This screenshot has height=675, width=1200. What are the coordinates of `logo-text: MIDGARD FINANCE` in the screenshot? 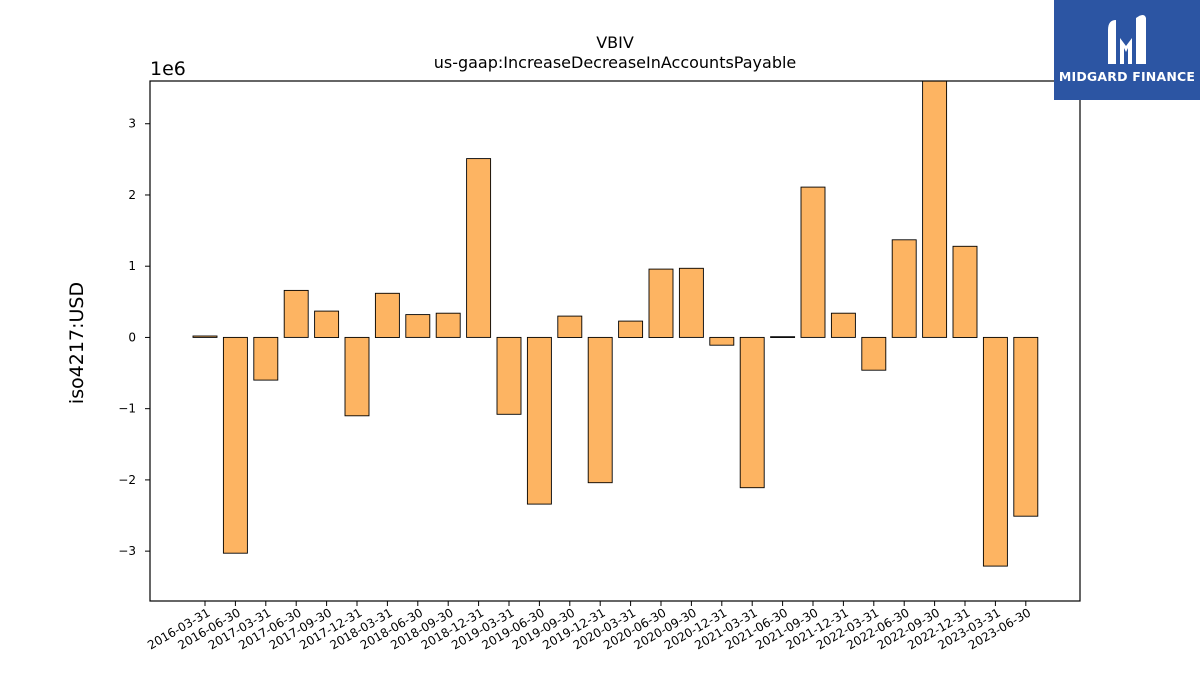 It's located at (1127, 76).